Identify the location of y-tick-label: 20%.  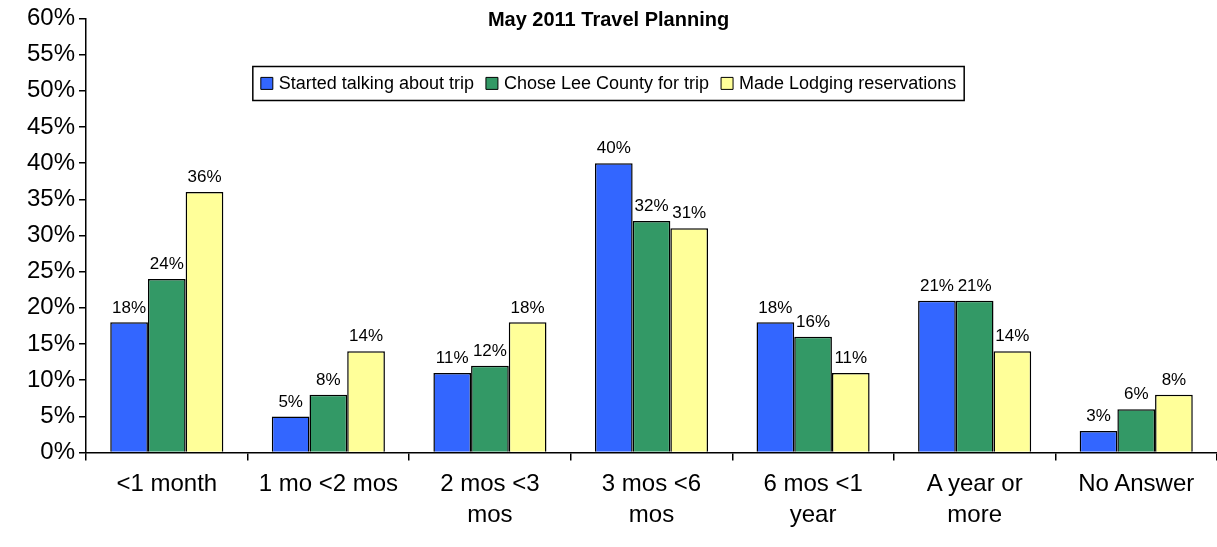
(50, 306).